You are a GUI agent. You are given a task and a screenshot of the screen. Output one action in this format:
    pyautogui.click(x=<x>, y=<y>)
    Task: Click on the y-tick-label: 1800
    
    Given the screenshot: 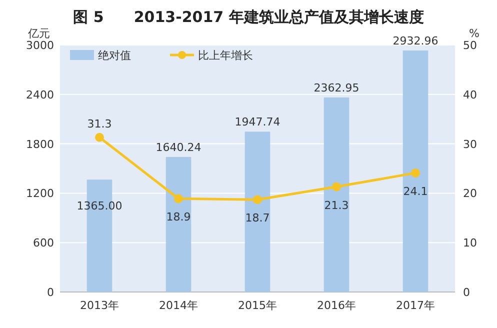 What is the action you would take?
    pyautogui.click(x=40, y=144)
    